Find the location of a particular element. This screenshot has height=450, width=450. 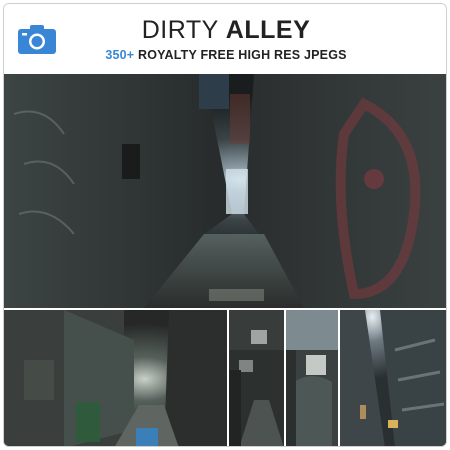

page-title: DIRTY ALLEY is located at coordinates (225, 30).